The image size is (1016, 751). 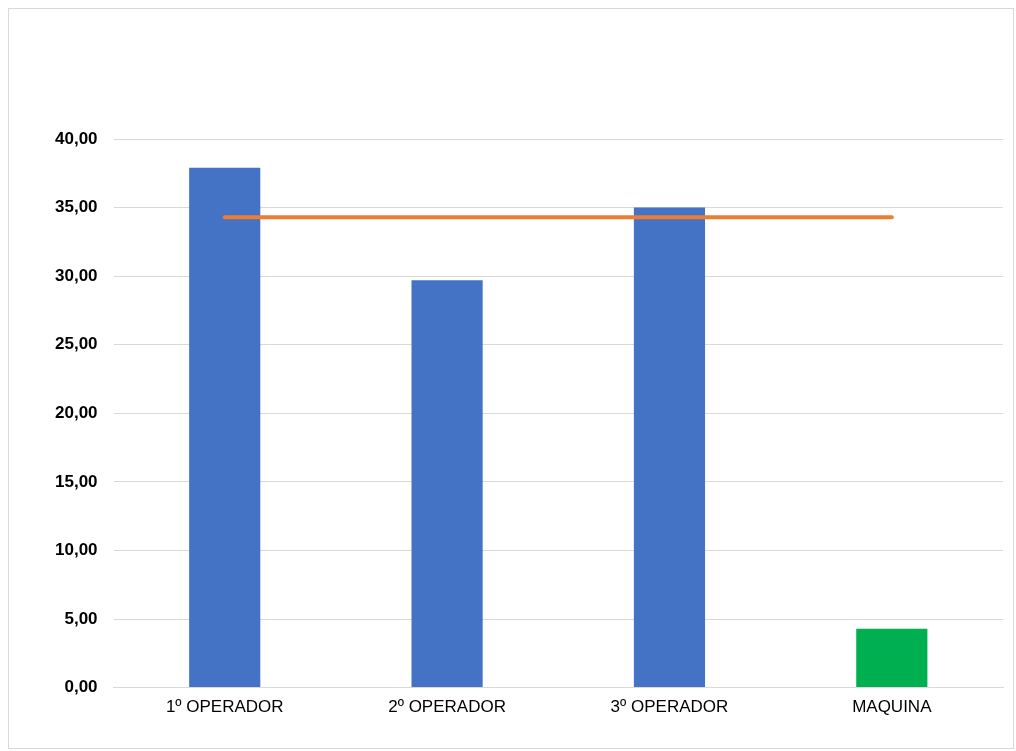 I want to click on y-tick-label: 5,00, so click(x=81, y=618).